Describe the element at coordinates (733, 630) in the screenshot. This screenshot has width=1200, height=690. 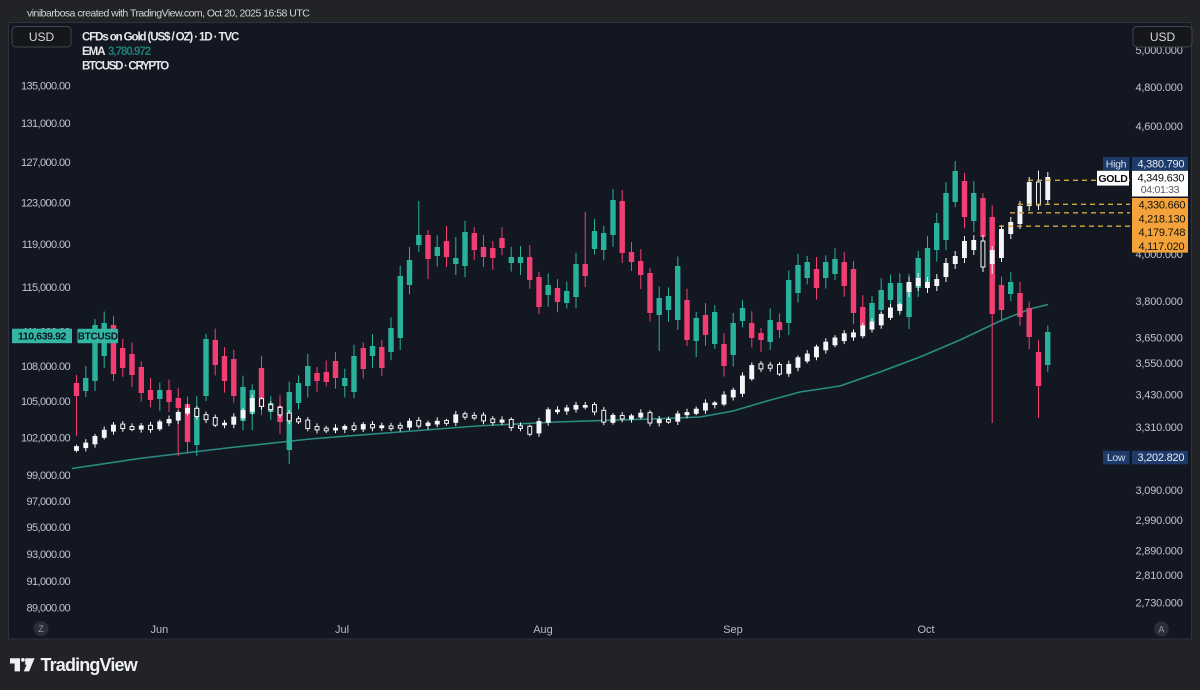
I see `svg-text: Sep` at that location.